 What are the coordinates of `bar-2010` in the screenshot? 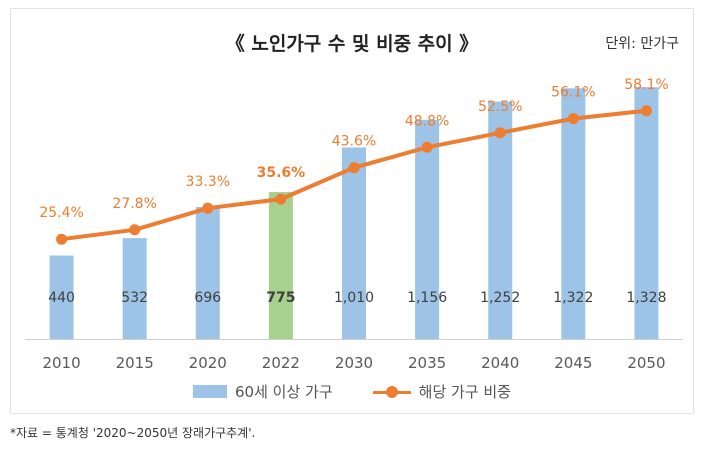 It's located at (61, 297).